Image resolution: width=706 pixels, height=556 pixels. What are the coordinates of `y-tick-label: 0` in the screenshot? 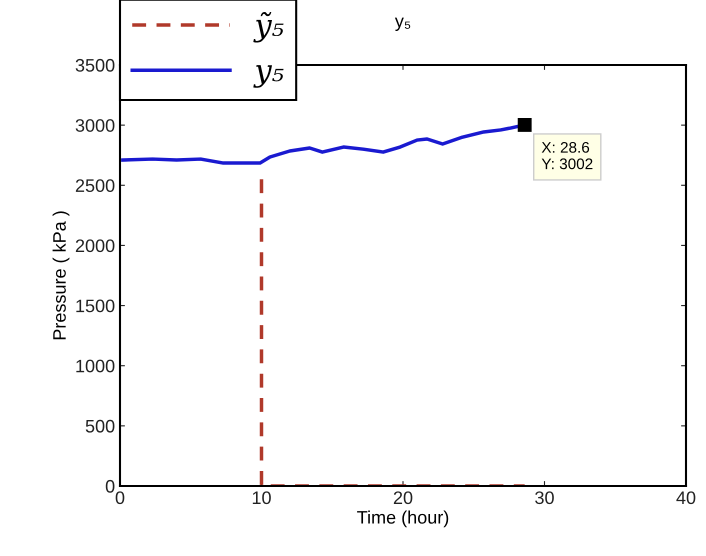 It's located at (110, 486).